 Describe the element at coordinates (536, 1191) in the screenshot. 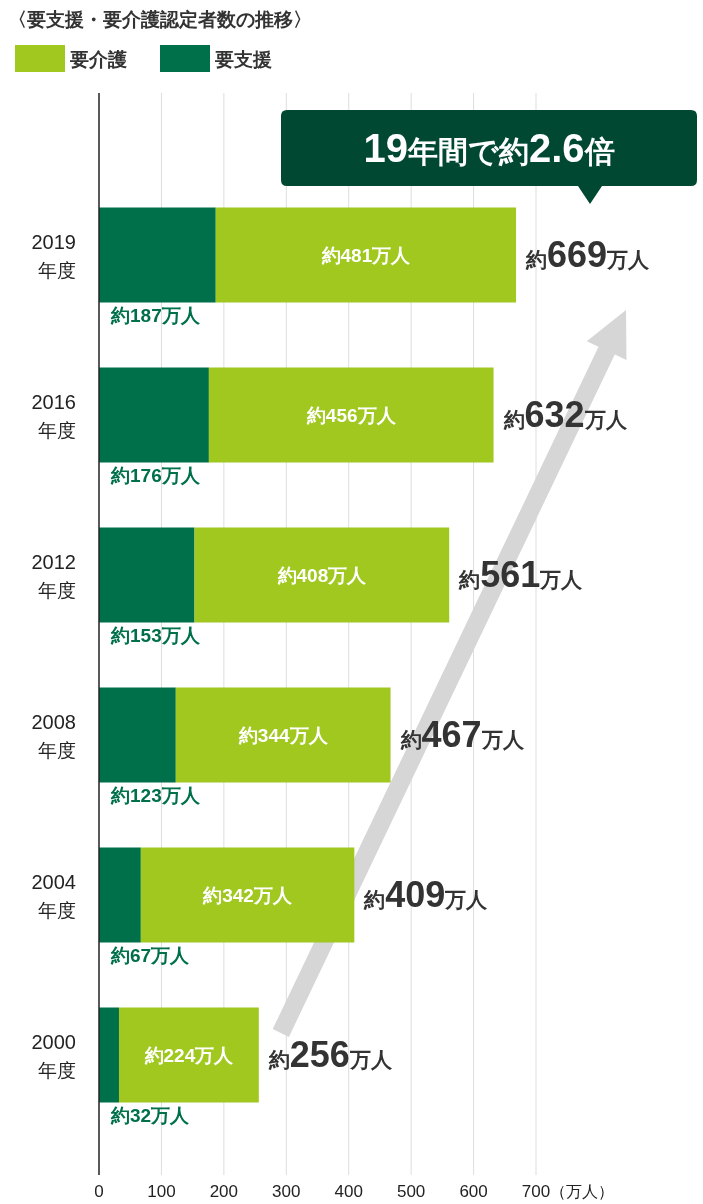

I see `x-tick-label: 700` at that location.